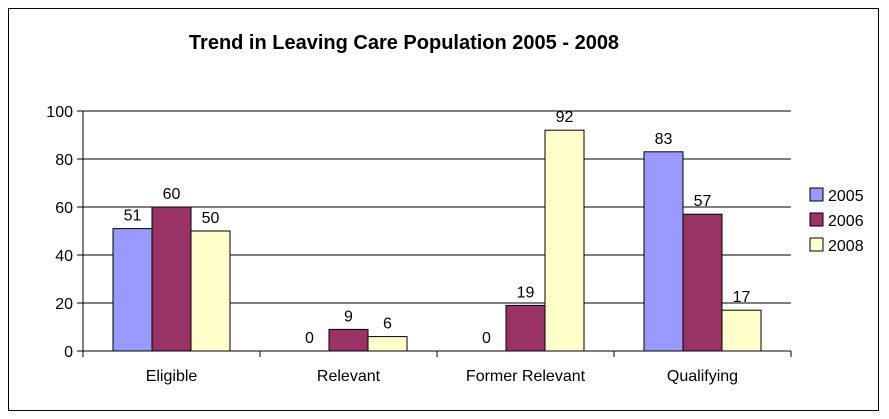 The image size is (889, 419). I want to click on x-tick-label: Former Relevant, so click(526, 376).